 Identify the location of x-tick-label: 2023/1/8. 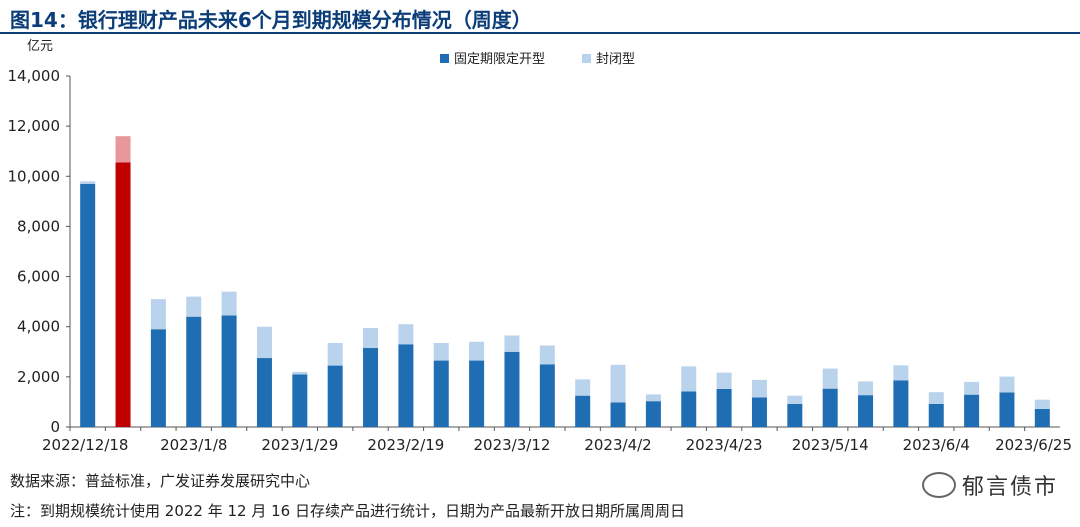
(193, 445).